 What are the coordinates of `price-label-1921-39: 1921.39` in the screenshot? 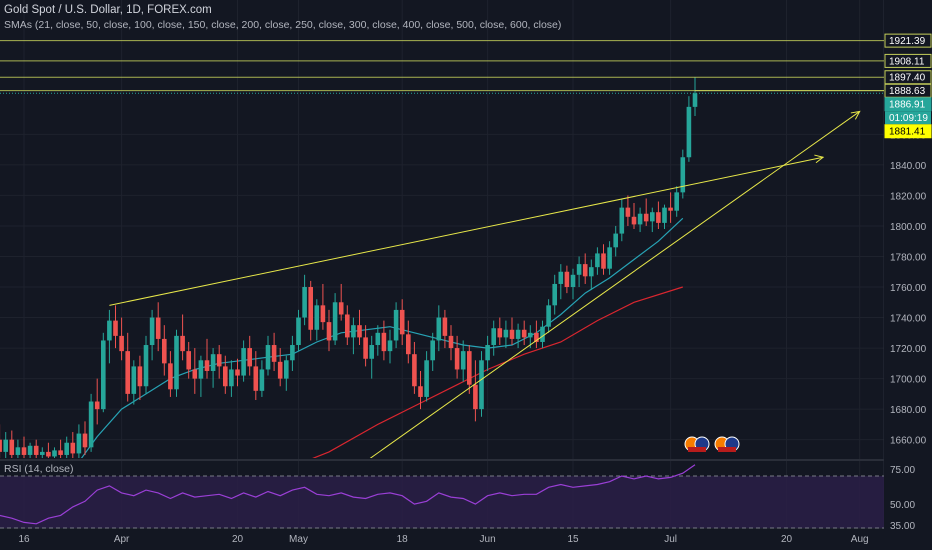 It's located at (908, 40).